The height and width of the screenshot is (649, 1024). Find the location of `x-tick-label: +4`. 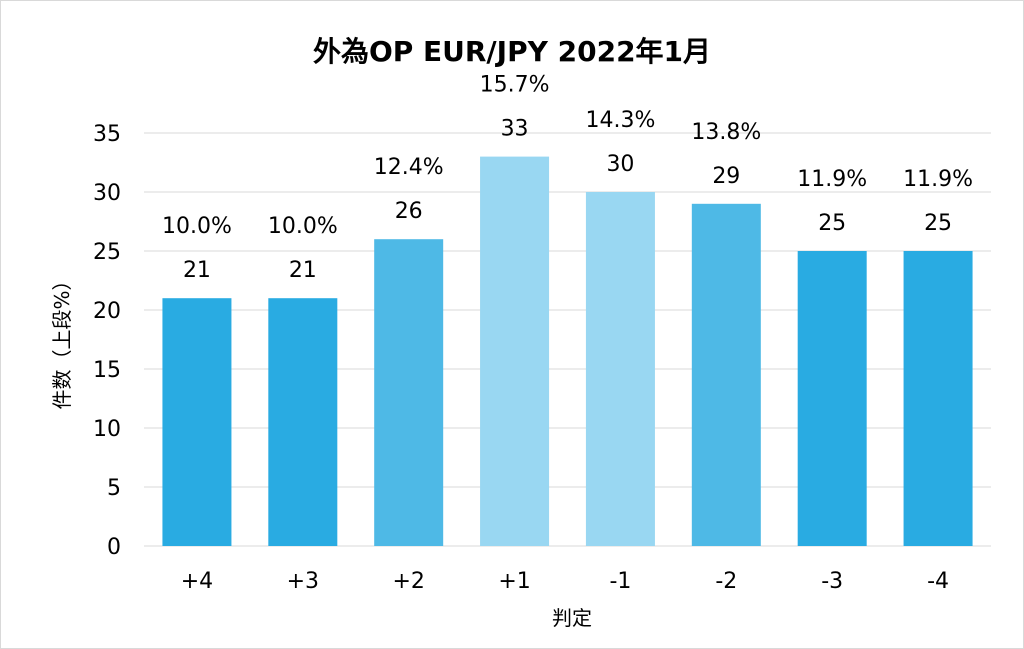

x-tick-label: +4 is located at coordinates (197, 581).